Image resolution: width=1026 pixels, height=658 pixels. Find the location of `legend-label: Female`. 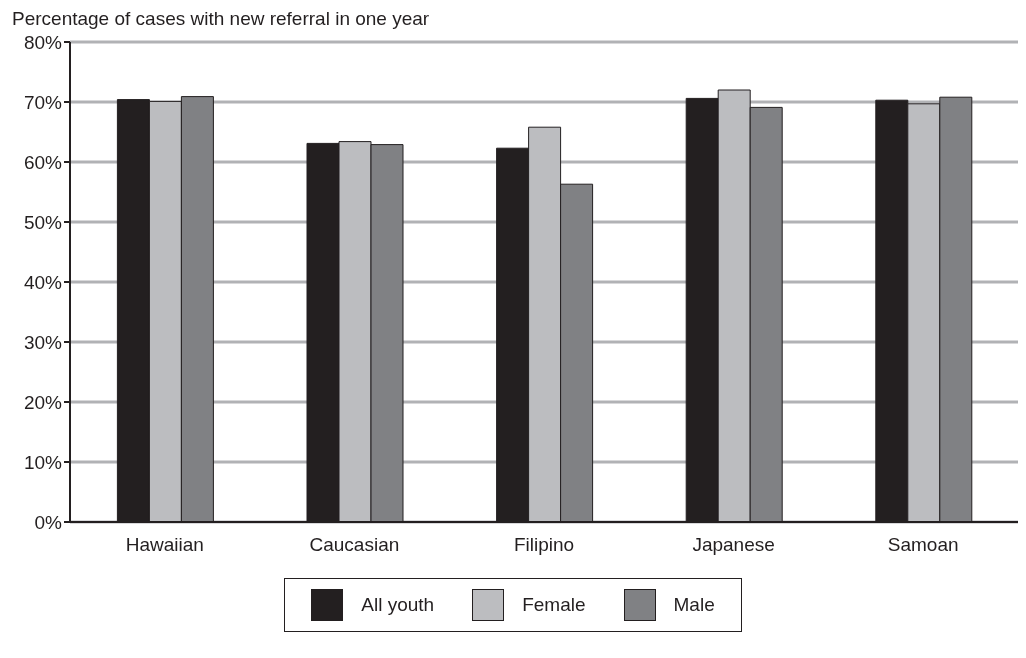

legend-label: Female is located at coordinates (554, 605).